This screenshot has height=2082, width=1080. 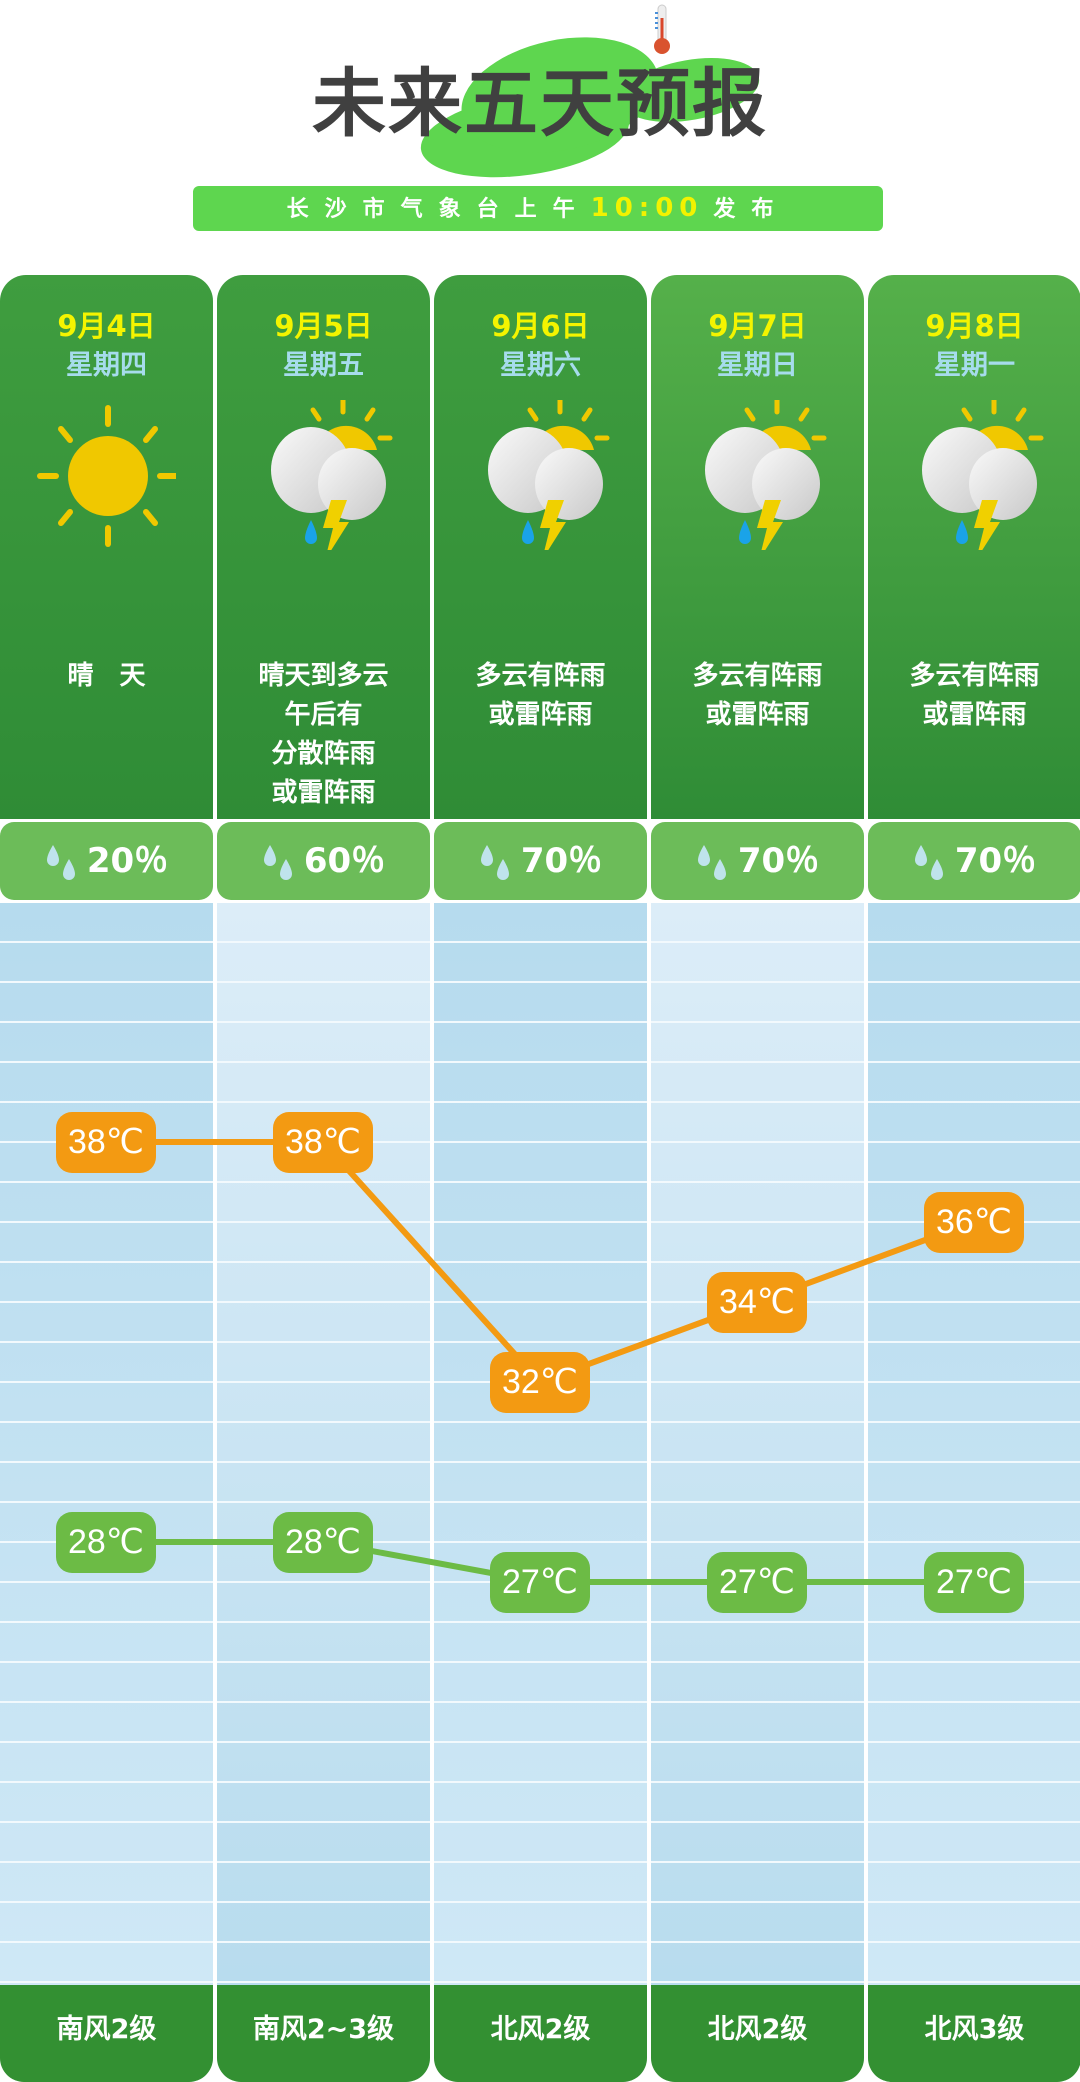 What do you see at coordinates (974, 326) in the screenshot?
I see `day-date: 9月8日` at bounding box center [974, 326].